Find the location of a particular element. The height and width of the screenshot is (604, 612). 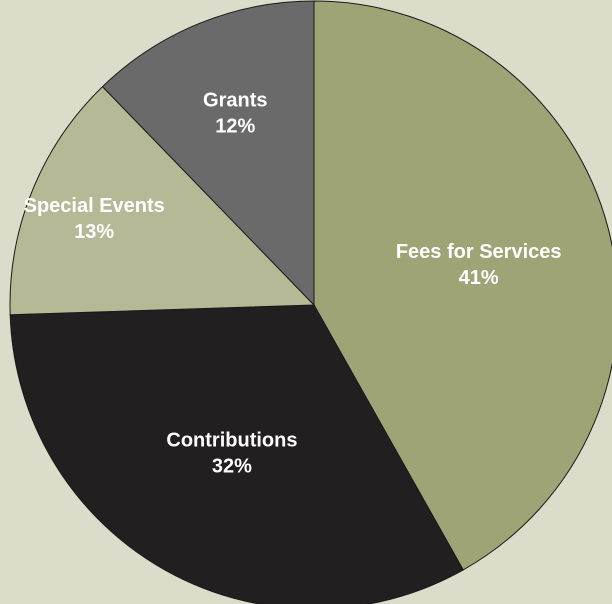

slice-label-grants: Grants is located at coordinates (235, 101).